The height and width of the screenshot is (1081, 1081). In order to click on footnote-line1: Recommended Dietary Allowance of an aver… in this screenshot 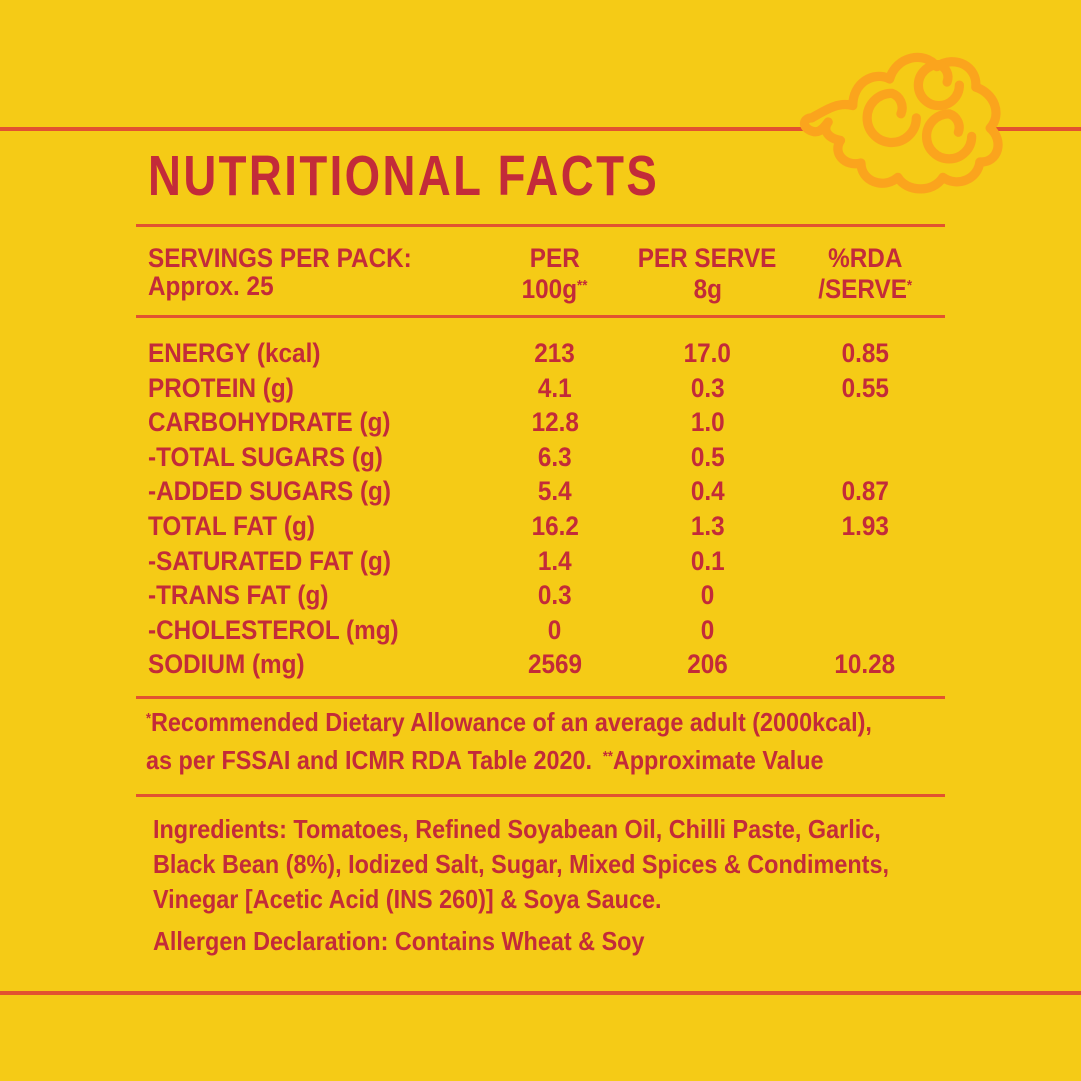, I will do `click(511, 721)`.